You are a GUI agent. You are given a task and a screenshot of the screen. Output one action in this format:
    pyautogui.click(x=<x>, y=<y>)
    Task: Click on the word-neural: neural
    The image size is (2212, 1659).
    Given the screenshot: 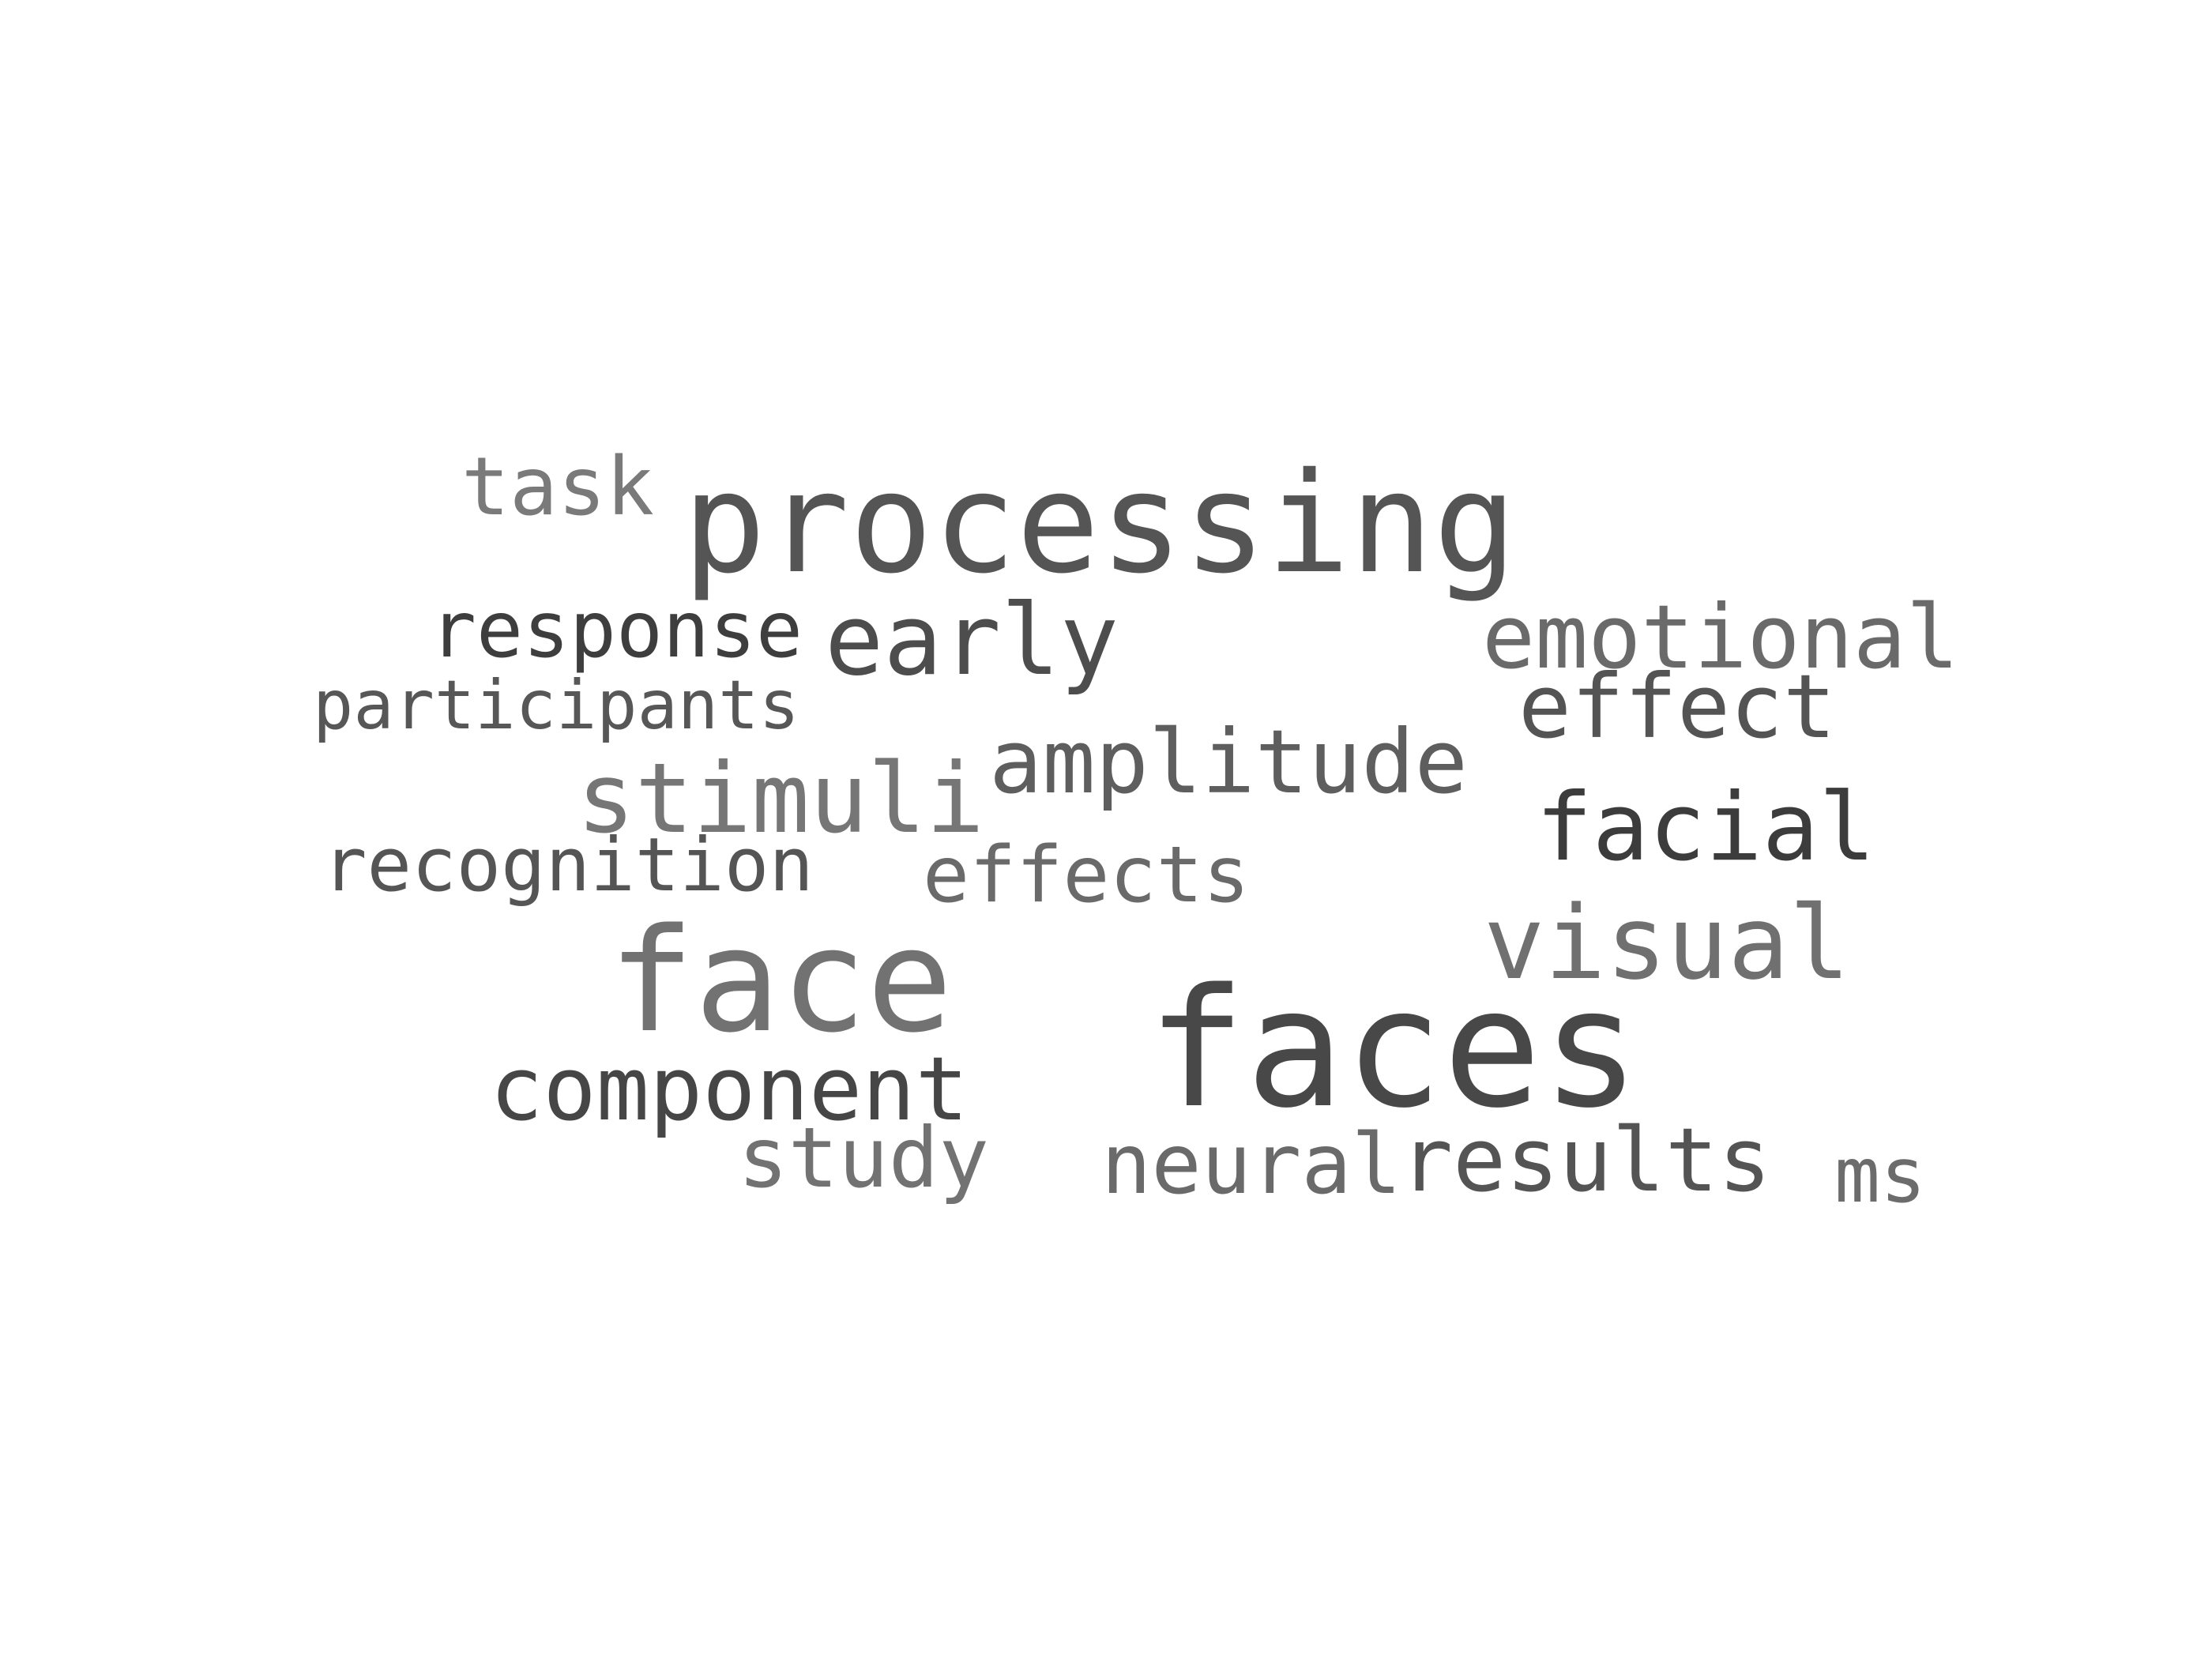 What is the action you would take?
    pyautogui.click(x=1251, y=1164)
    